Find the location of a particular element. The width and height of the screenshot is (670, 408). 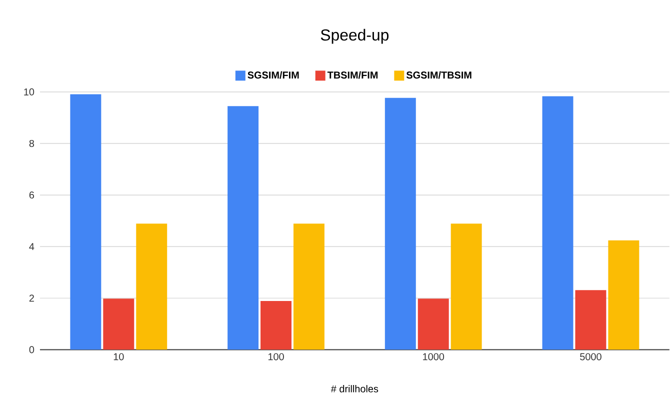

y-tick-label: 0 is located at coordinates (31, 350).